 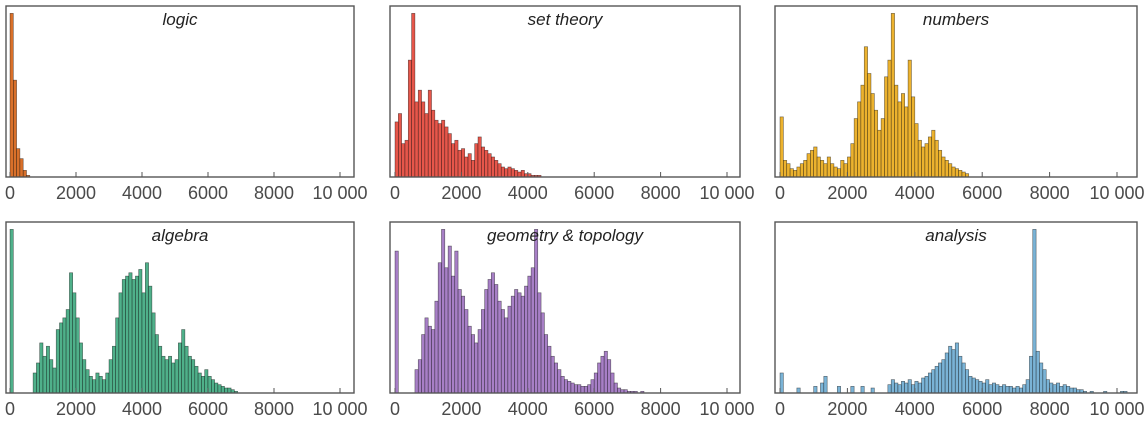 I want to click on x-tick-label: 2000, so click(x=461, y=409).